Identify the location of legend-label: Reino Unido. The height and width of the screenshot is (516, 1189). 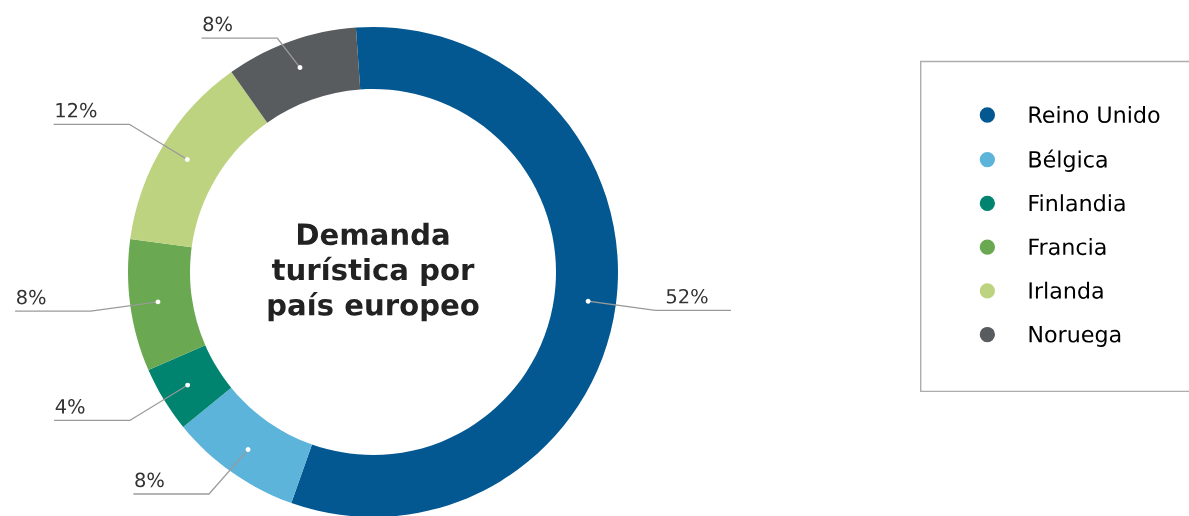
(1094, 114).